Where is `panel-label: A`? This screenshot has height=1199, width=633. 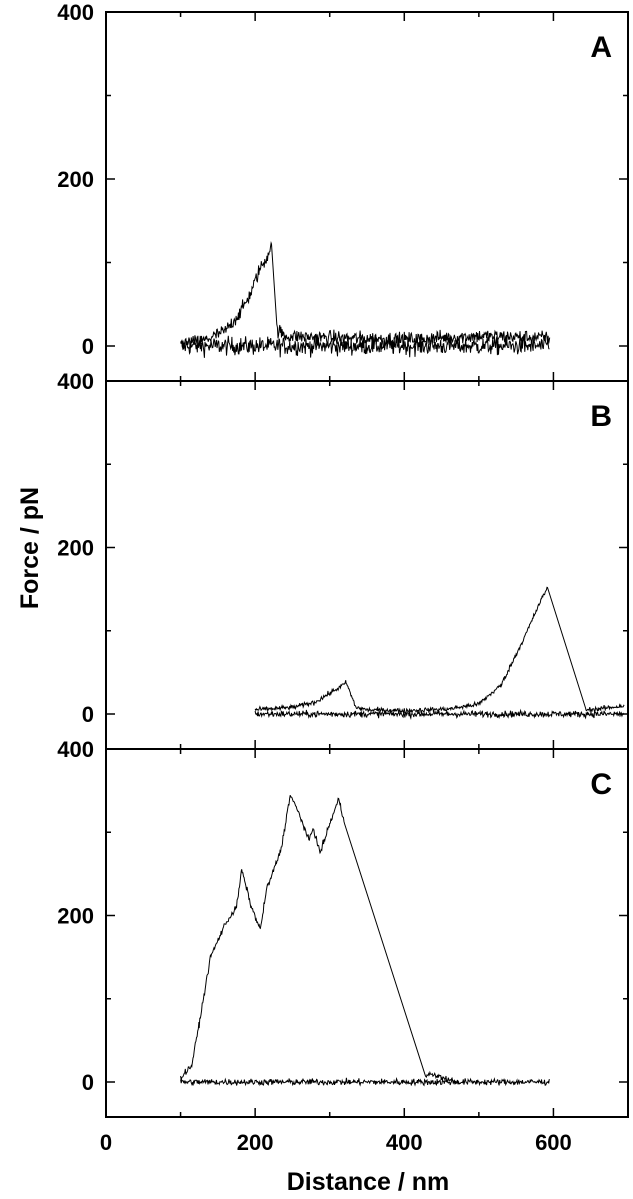 panel-label: A is located at coordinates (601, 47).